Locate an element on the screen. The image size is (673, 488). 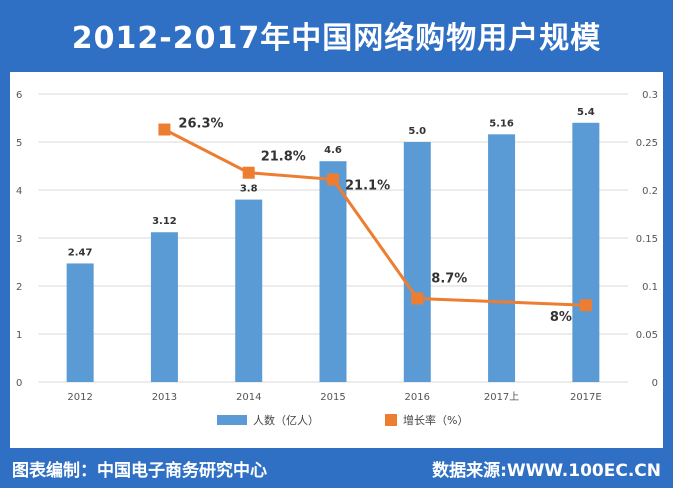
growth-value-label: 21.8% is located at coordinates (283, 157).